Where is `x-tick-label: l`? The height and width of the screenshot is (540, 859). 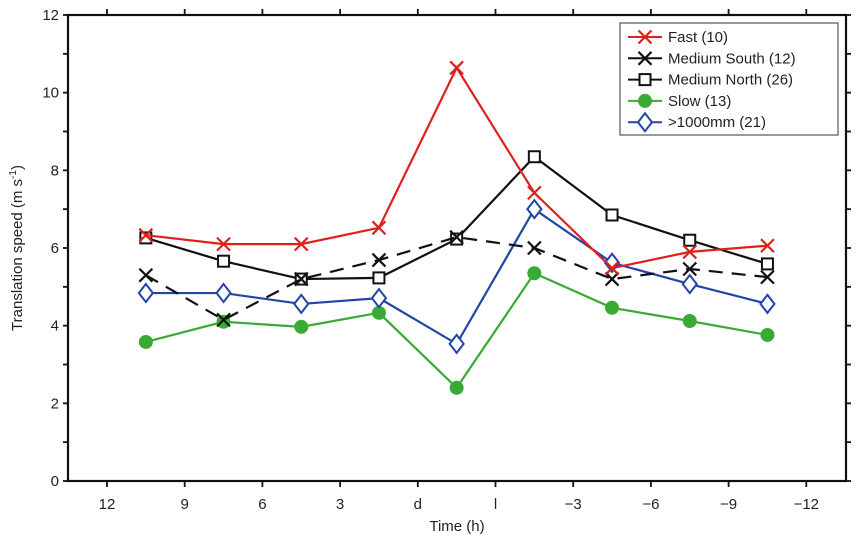
x-tick-label: l is located at coordinates (495, 504).